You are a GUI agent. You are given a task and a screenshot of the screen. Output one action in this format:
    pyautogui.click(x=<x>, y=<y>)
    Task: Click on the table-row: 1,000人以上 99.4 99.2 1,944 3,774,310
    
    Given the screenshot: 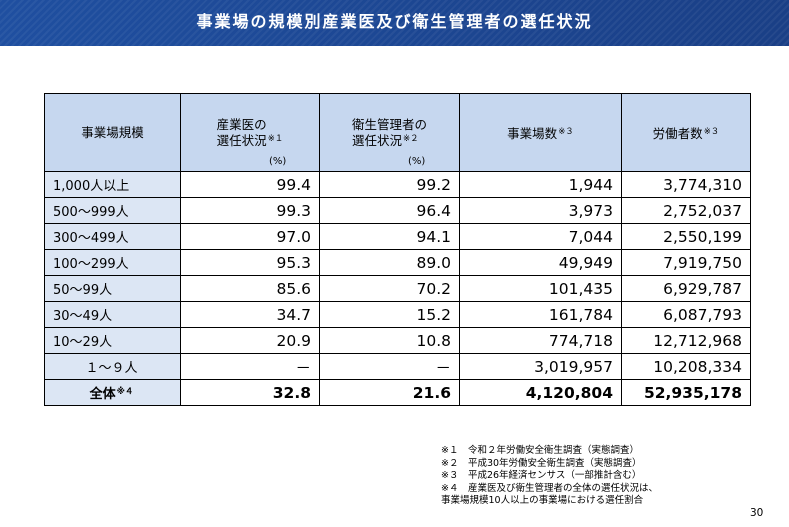 What is the action you would take?
    pyautogui.click(x=397, y=184)
    